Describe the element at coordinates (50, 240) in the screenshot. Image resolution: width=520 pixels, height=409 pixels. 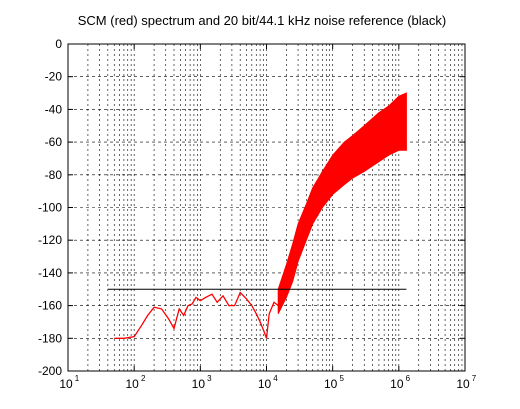
I see `y-tick-label: -120` at that location.